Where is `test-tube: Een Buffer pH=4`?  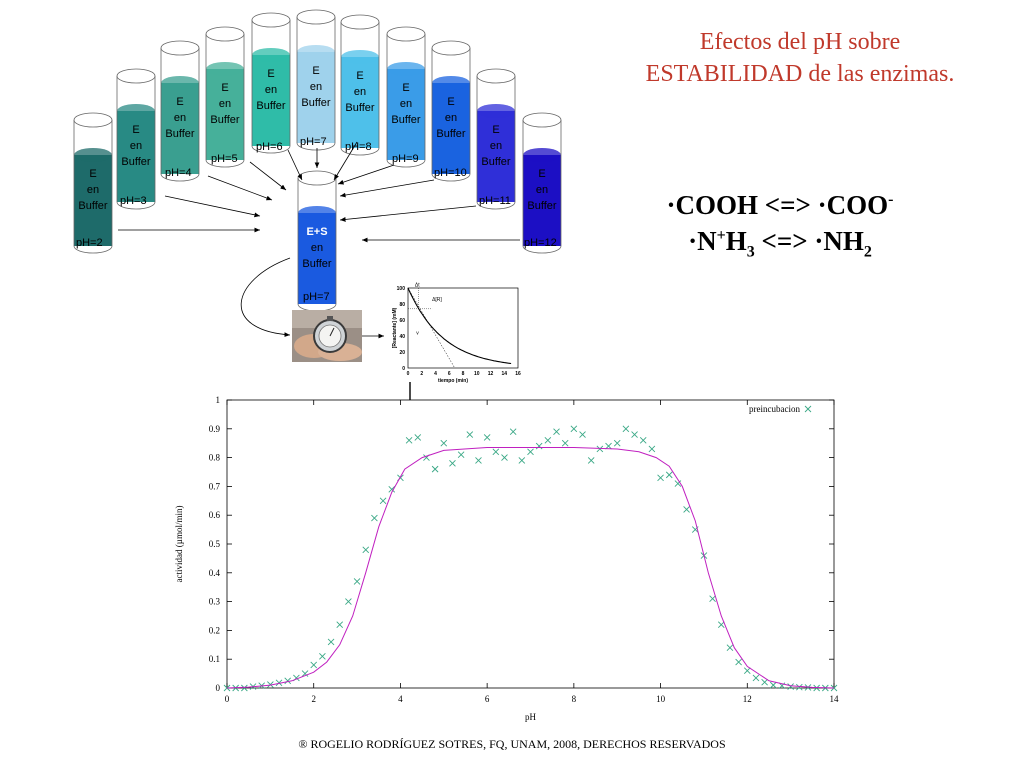
test-tube: Een Buffer pH=4 is located at coordinates (180, 111).